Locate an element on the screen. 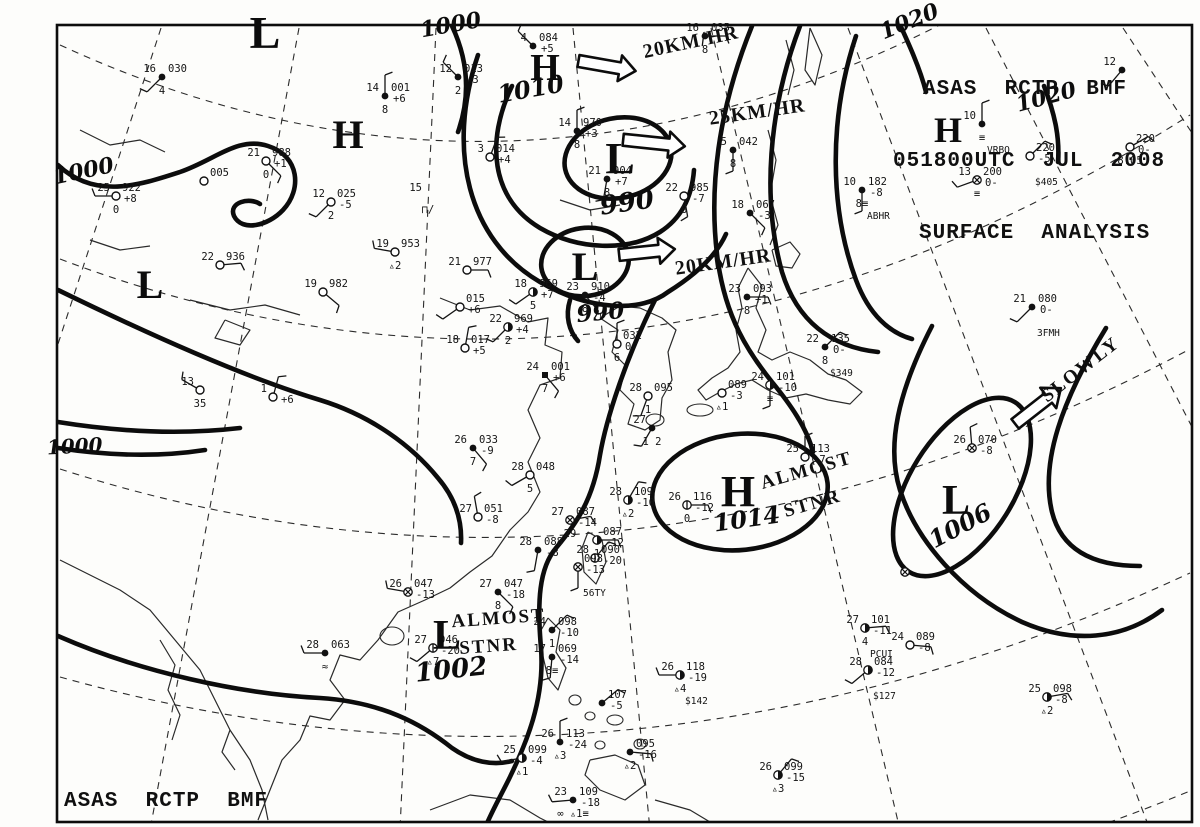 The image size is (1200, 827). station-temp: 17 is located at coordinates (539, 649).